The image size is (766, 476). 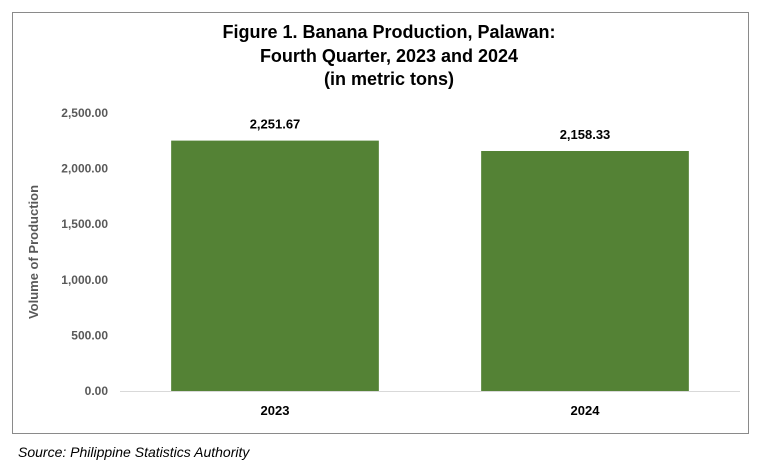 What do you see at coordinates (388, 32) in the screenshot?
I see `chart-title-line-1: Figure 1. Banana Production, Palawan:` at bounding box center [388, 32].